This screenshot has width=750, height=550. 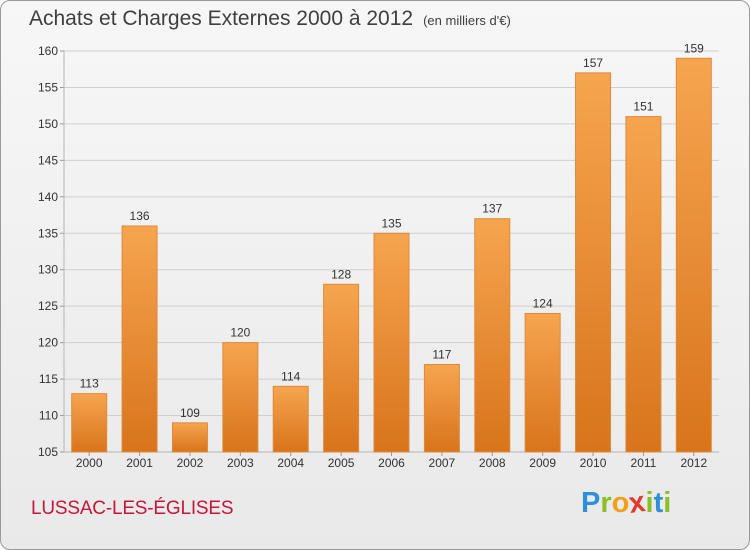 What do you see at coordinates (190, 413) in the screenshot?
I see `bar-value-label: 109` at bounding box center [190, 413].